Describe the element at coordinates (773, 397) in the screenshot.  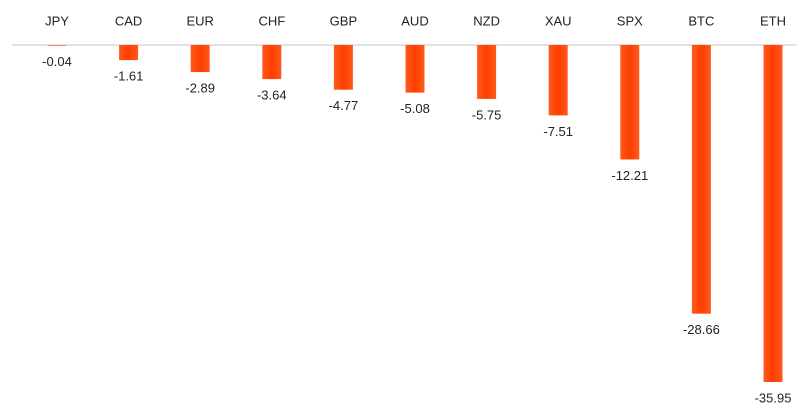
I see `data-label: -35.95` at that location.